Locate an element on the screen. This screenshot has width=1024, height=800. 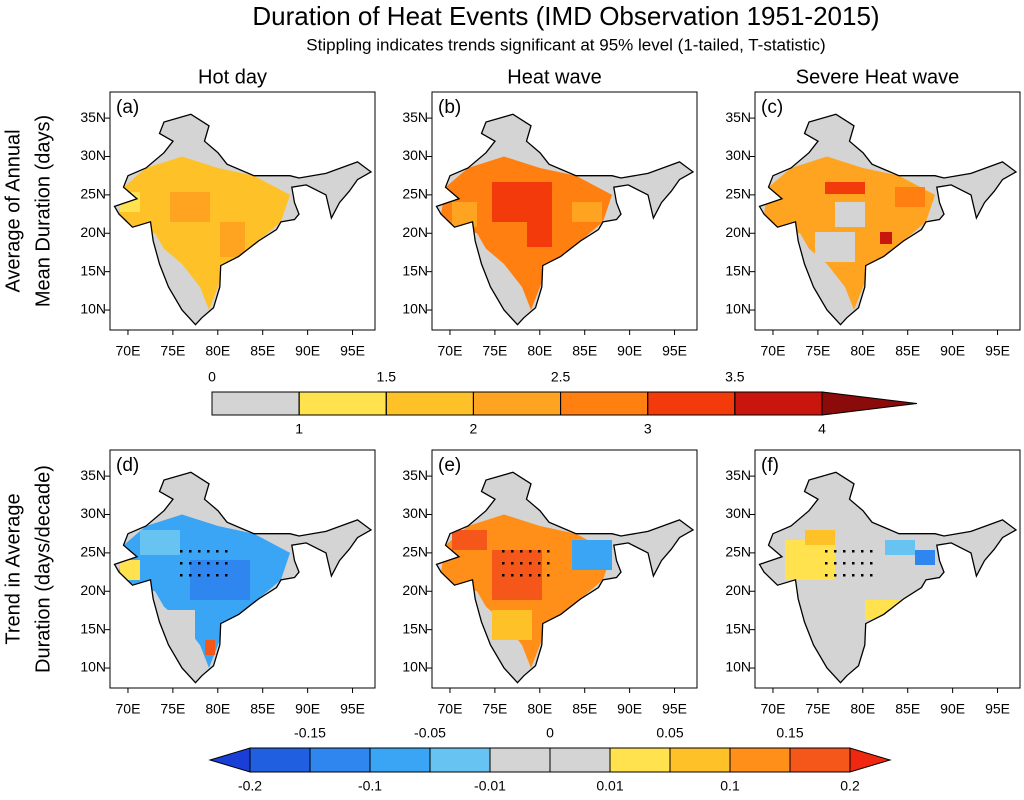
colorbar-extend-low is located at coordinates (229, 760).